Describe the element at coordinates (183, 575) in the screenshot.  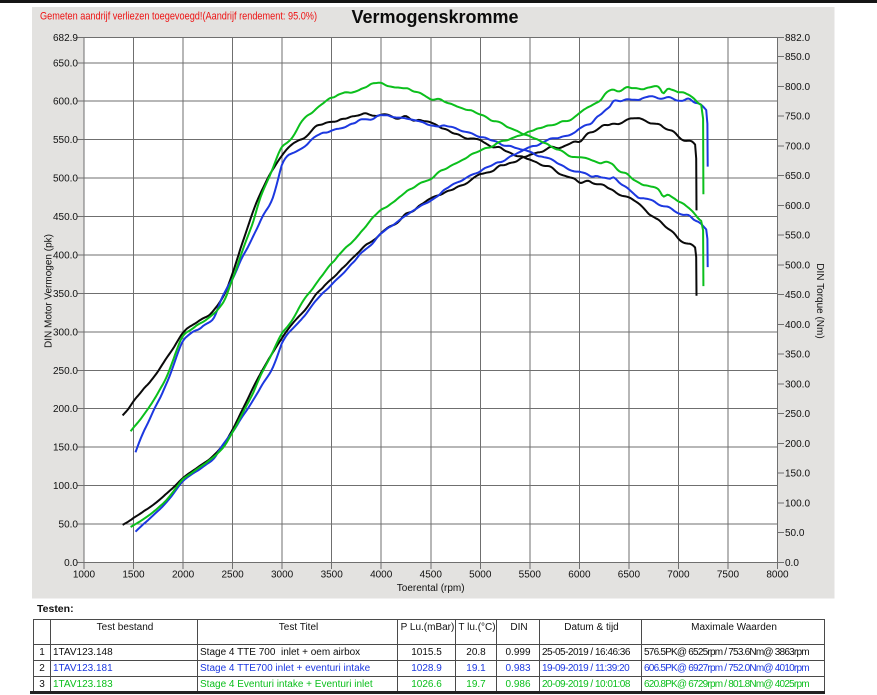
I see `svg-text: 2000` at that location.